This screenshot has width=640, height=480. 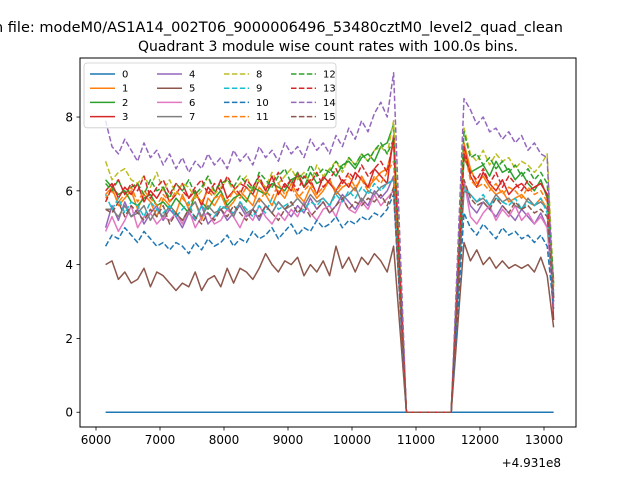 I want to click on y-tick-label: 8, so click(x=69, y=118).